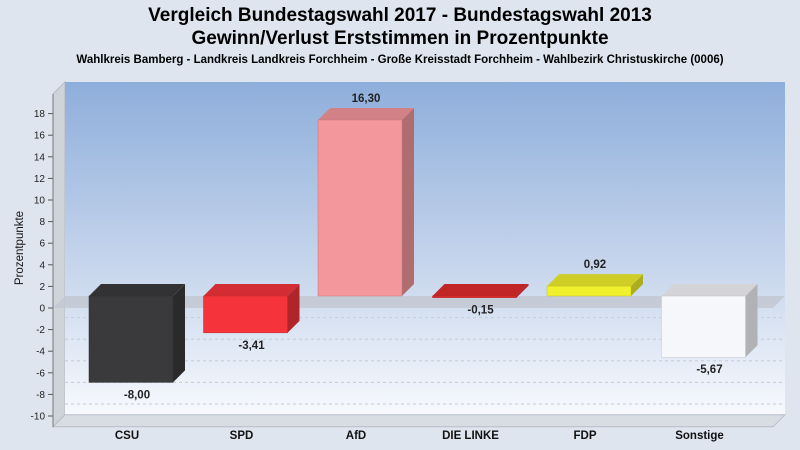 This screenshot has height=450, width=800. I want to click on y-tick-label: 12, so click(40, 179).